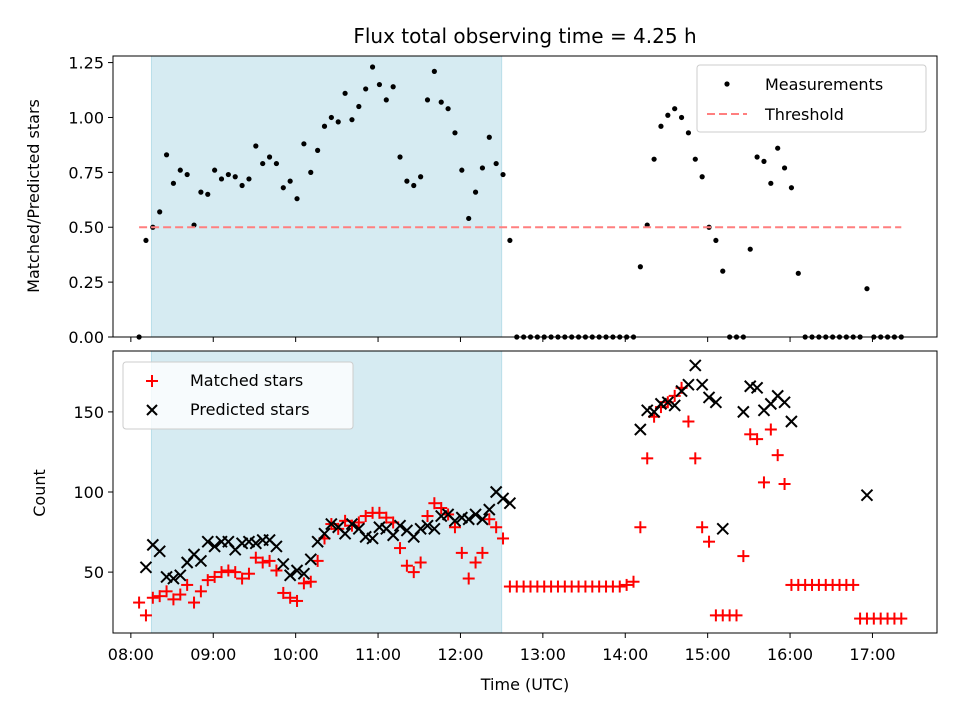 The height and width of the screenshot is (724, 960). What do you see at coordinates (460, 654) in the screenshot?
I see `x-tick-label: 12:00` at bounding box center [460, 654].